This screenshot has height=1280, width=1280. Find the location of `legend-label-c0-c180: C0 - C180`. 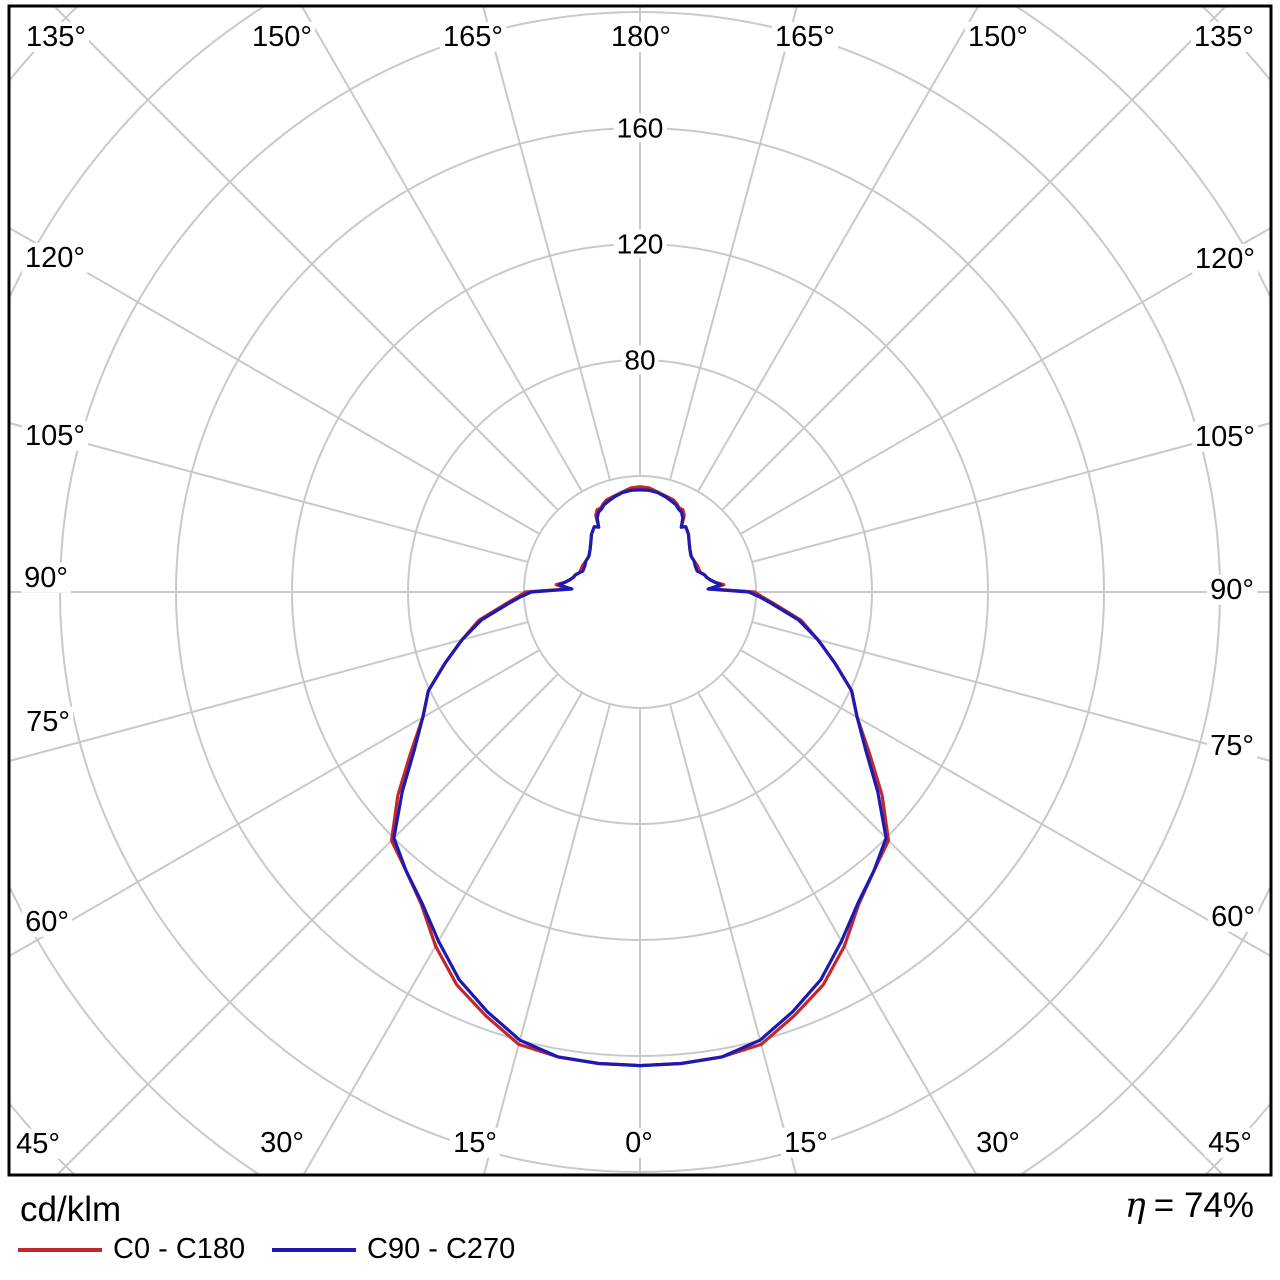

legend-label-c0-c180: C0 - C180 is located at coordinates (179, 1249).